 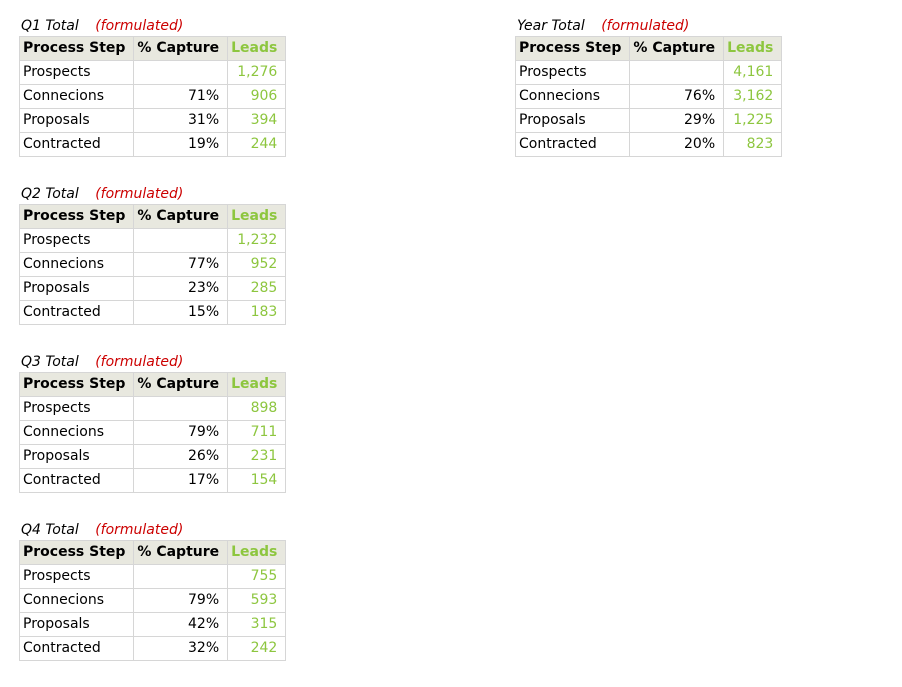 I want to click on leads-cell: 3,162, so click(x=753, y=96).